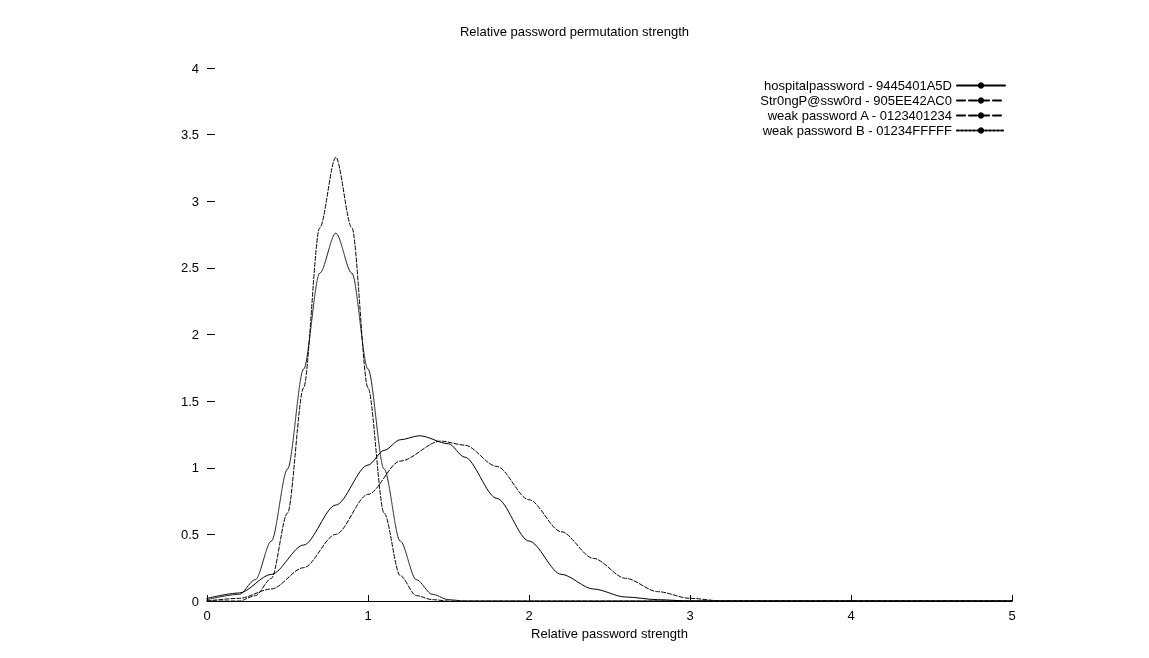 The image size is (1149, 658). What do you see at coordinates (195, 201) in the screenshot?
I see `y-tick-label: 3` at bounding box center [195, 201].